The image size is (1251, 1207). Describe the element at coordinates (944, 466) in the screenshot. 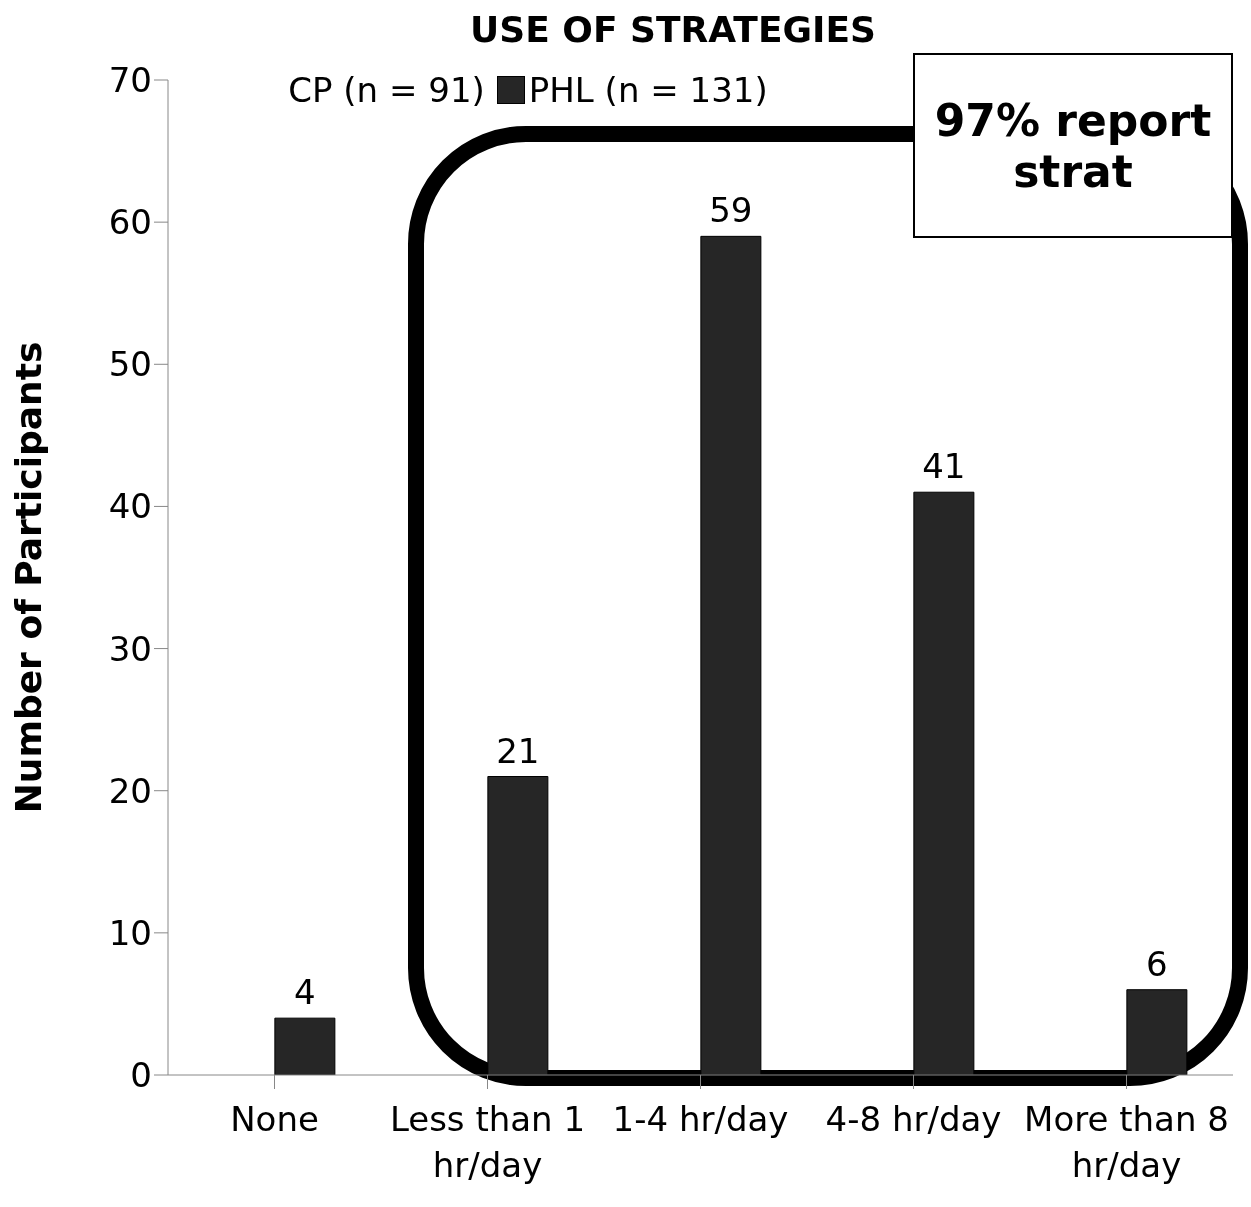

I see `data-label: 41` at that location.